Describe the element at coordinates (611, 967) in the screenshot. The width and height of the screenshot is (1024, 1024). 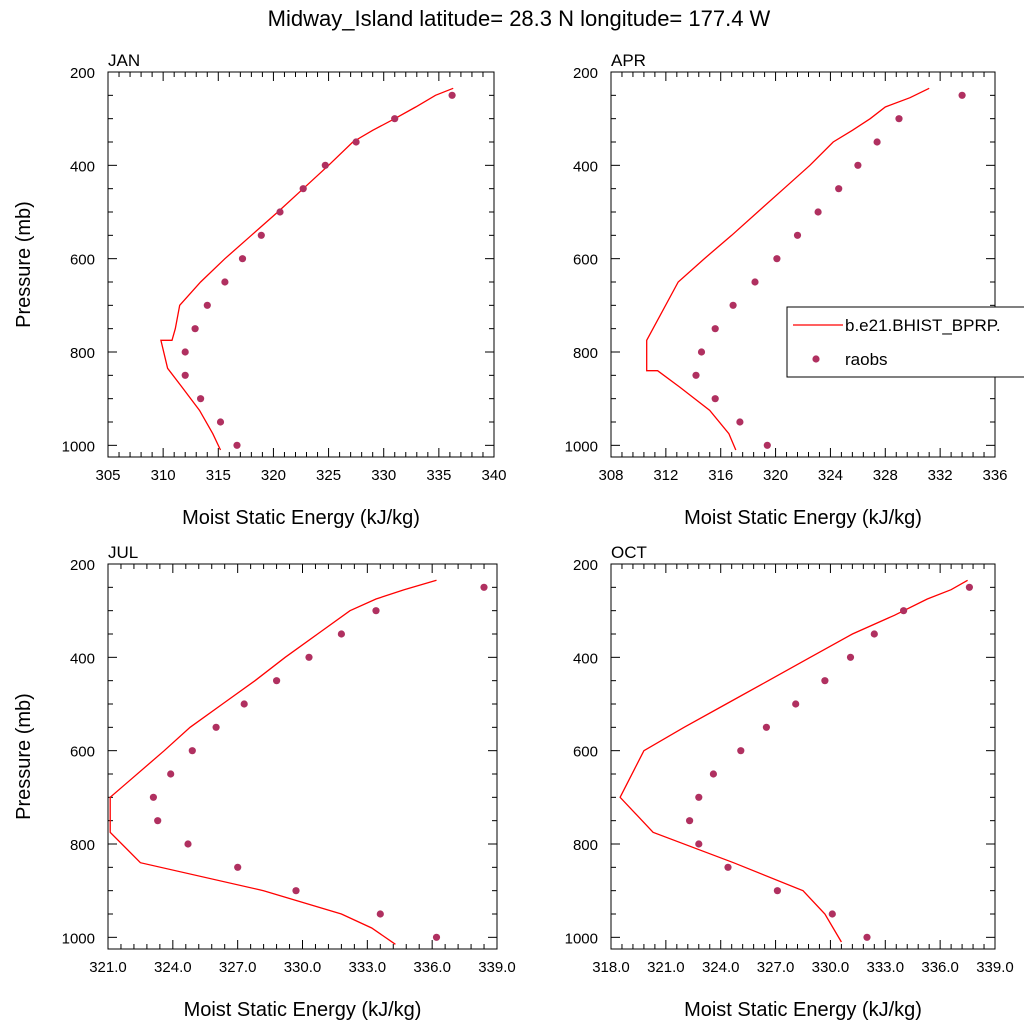
I see `x-tick-label: 318.0` at that location.